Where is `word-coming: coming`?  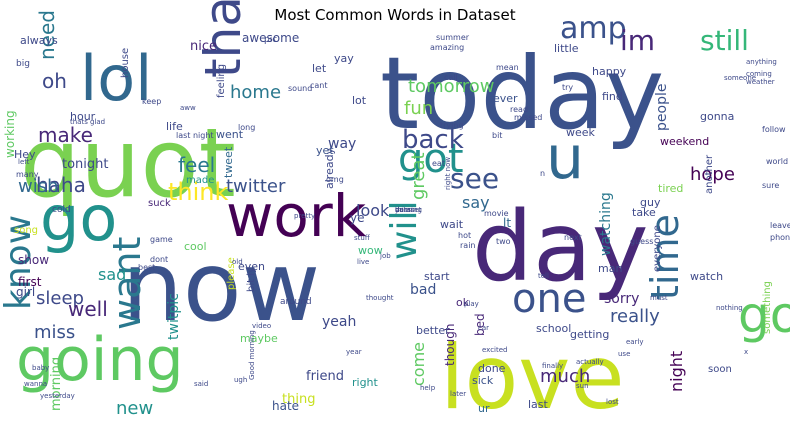 word-coming: coming is located at coordinates (759, 74).